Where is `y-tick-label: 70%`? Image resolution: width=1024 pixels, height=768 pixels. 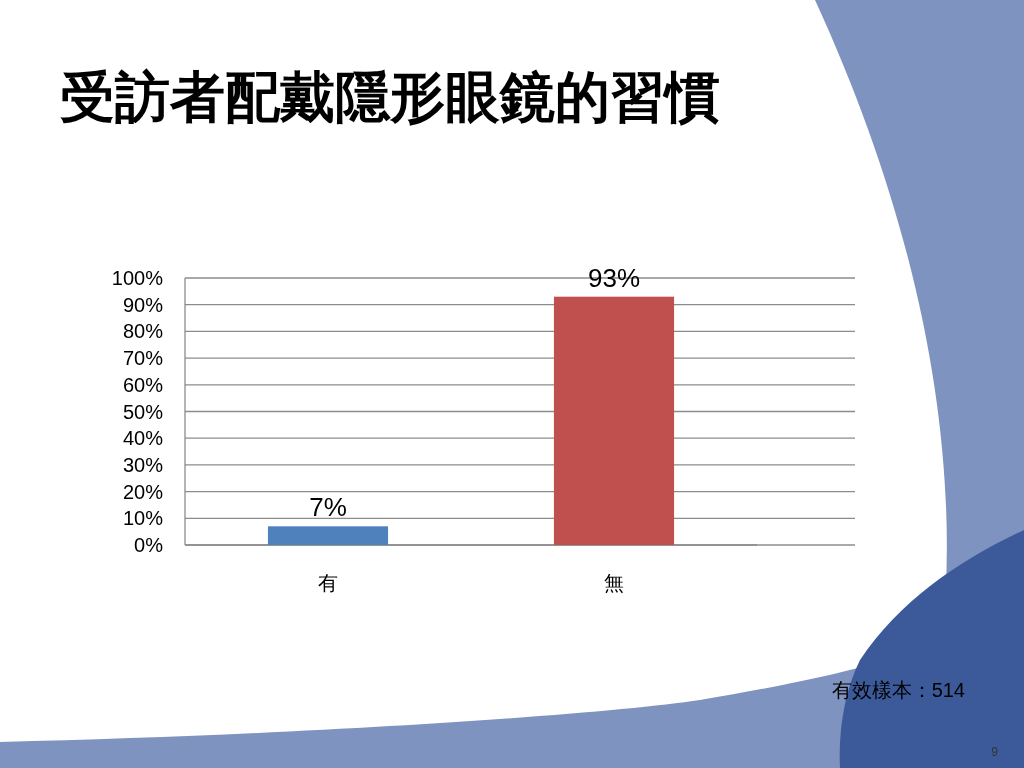
y-tick-label: 70% is located at coordinates (143, 358).